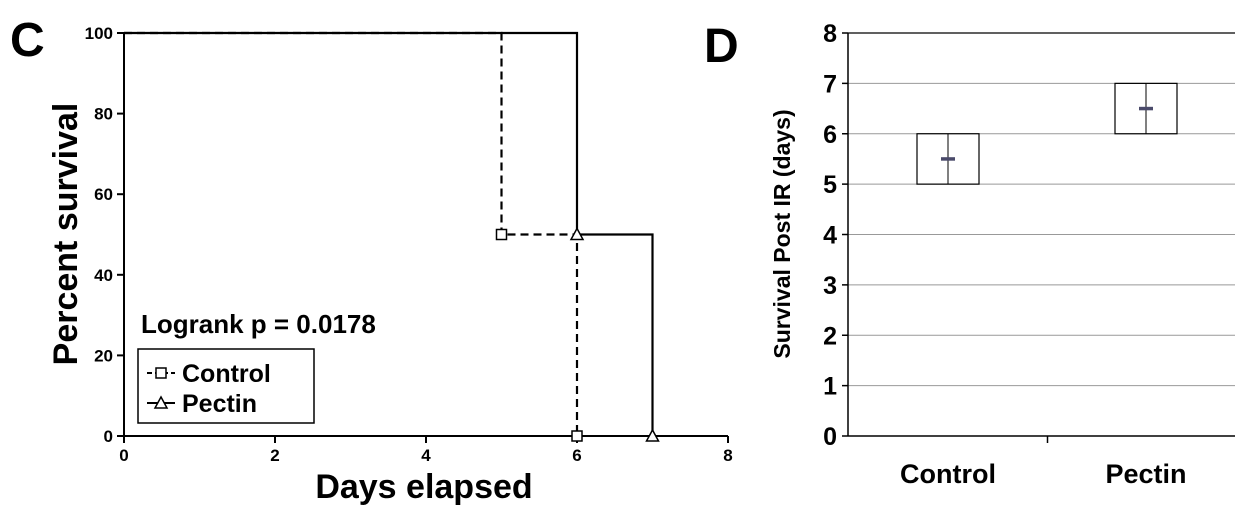 This screenshot has height=508, width=1235. I want to click on y-tick-label: 0, so click(108, 436).